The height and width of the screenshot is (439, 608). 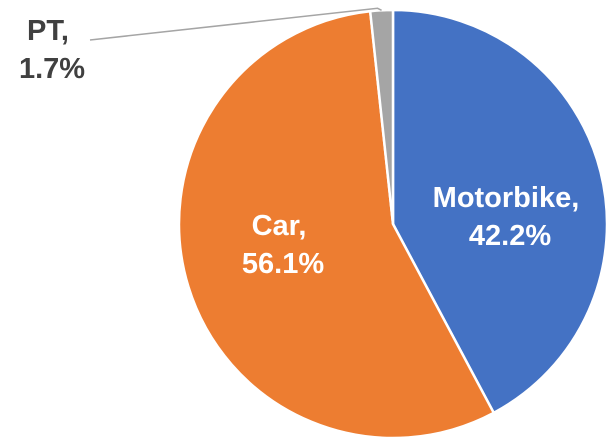 What do you see at coordinates (510, 198) in the screenshot?
I see `data-label-line: Motorbike,` at bounding box center [510, 198].